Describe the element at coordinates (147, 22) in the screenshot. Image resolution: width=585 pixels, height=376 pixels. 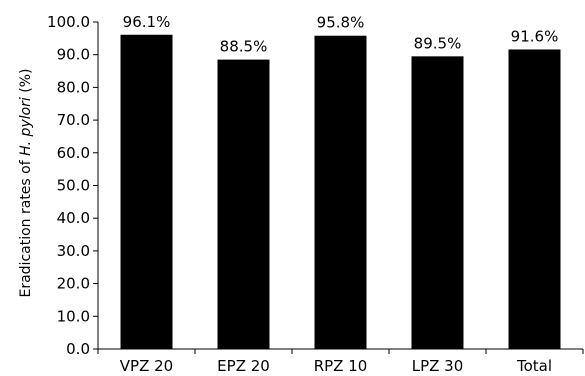
I see `data-label: 96.1%` at that location.